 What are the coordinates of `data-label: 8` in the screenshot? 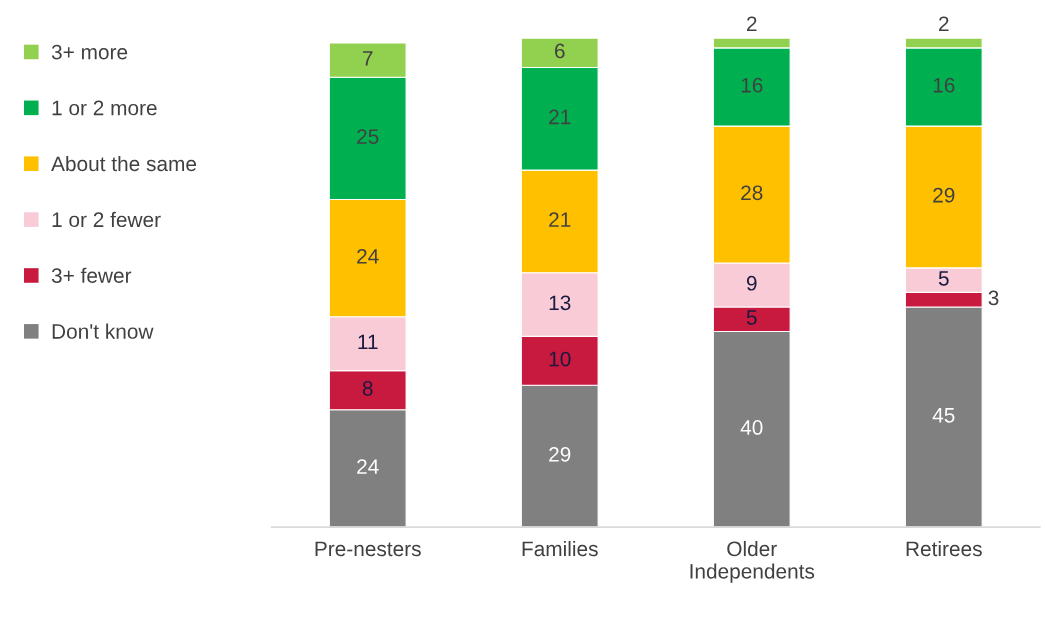 It's located at (367, 388).